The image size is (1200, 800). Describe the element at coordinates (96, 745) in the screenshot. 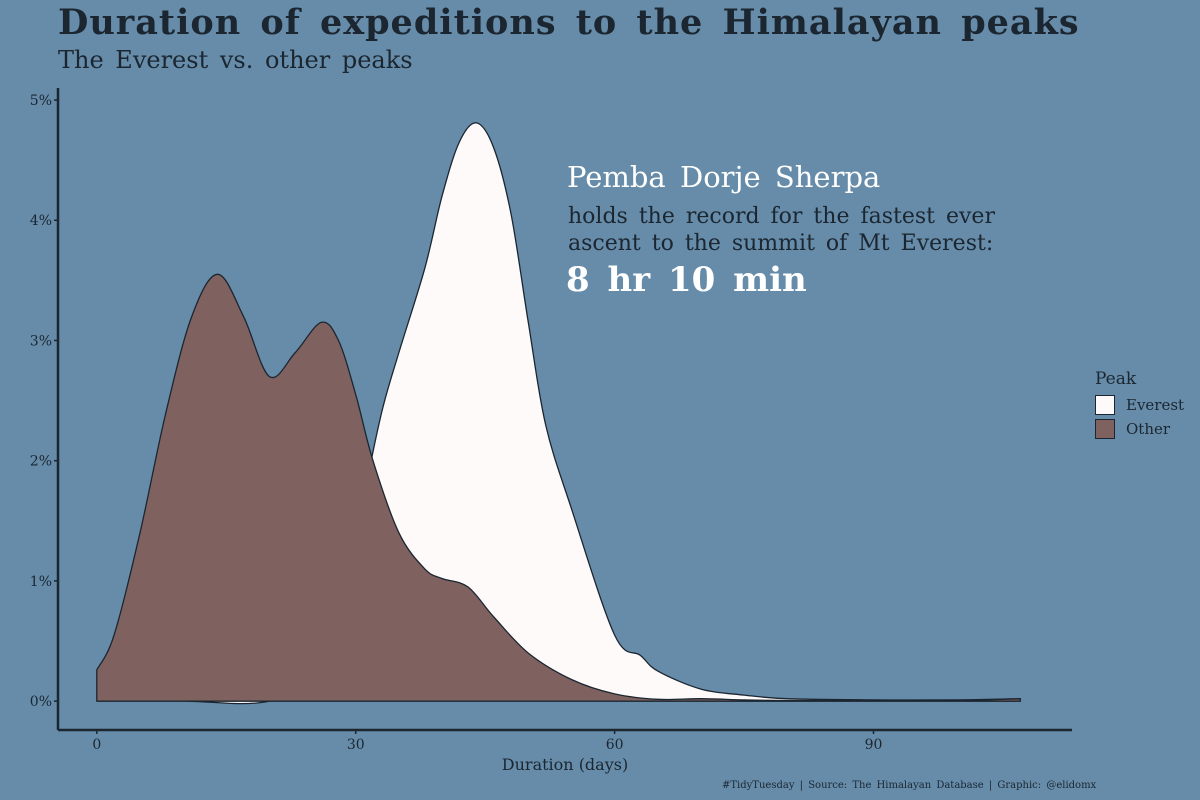

I see `x-tick-label-0: 0` at that location.